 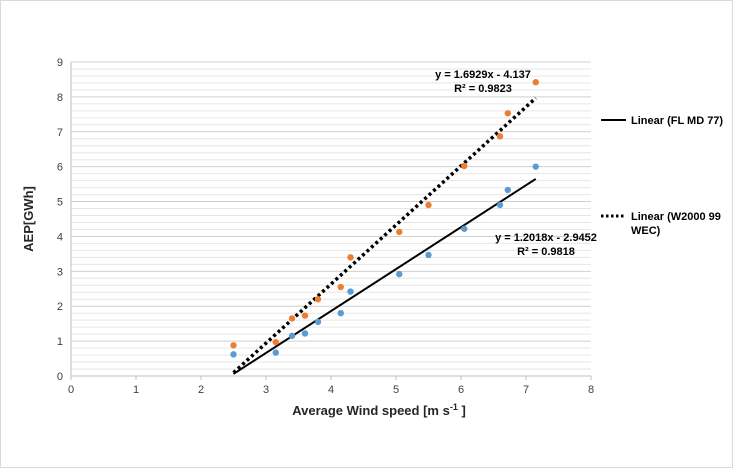 What do you see at coordinates (60, 168) in the screenshot?
I see `y-tick-label: 6` at bounding box center [60, 168].